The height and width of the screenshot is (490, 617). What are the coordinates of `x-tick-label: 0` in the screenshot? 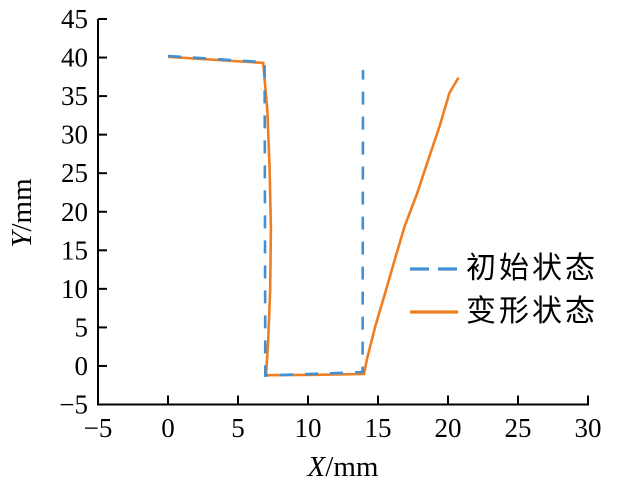 It's located at (168, 428).